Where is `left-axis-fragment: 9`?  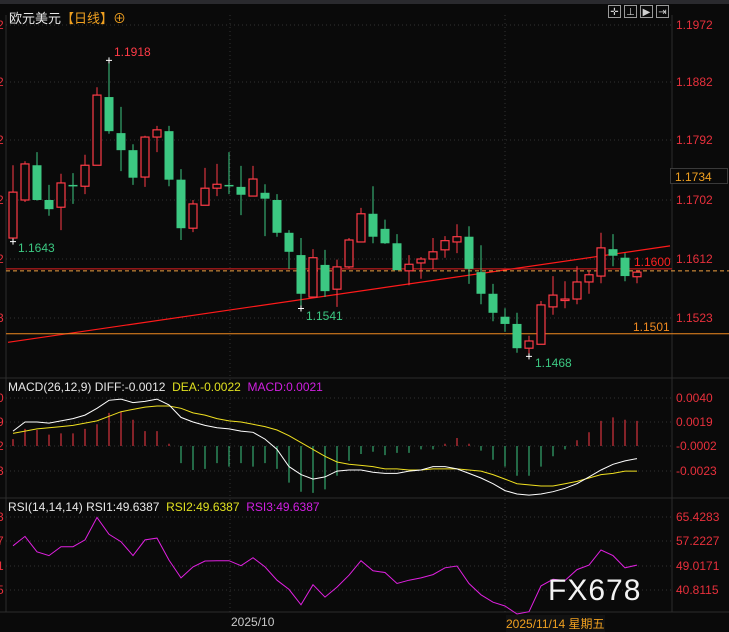
left-axis-fragment: 9 is located at coordinates (2, 422).